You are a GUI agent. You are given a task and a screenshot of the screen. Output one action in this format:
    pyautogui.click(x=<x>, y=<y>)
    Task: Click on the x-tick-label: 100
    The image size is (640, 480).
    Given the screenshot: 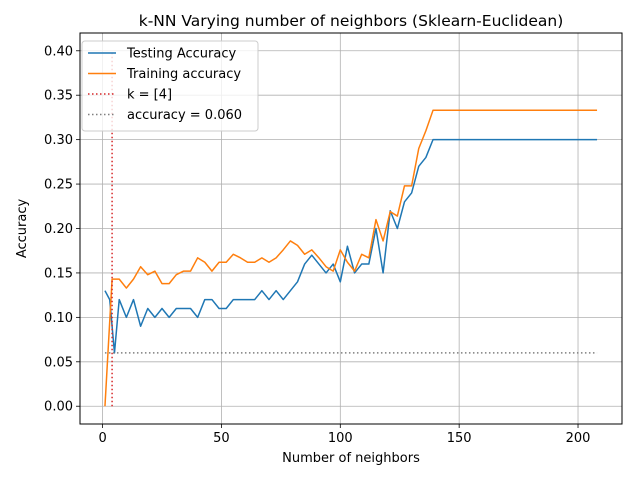 What is the action you would take?
    pyautogui.click(x=340, y=438)
    